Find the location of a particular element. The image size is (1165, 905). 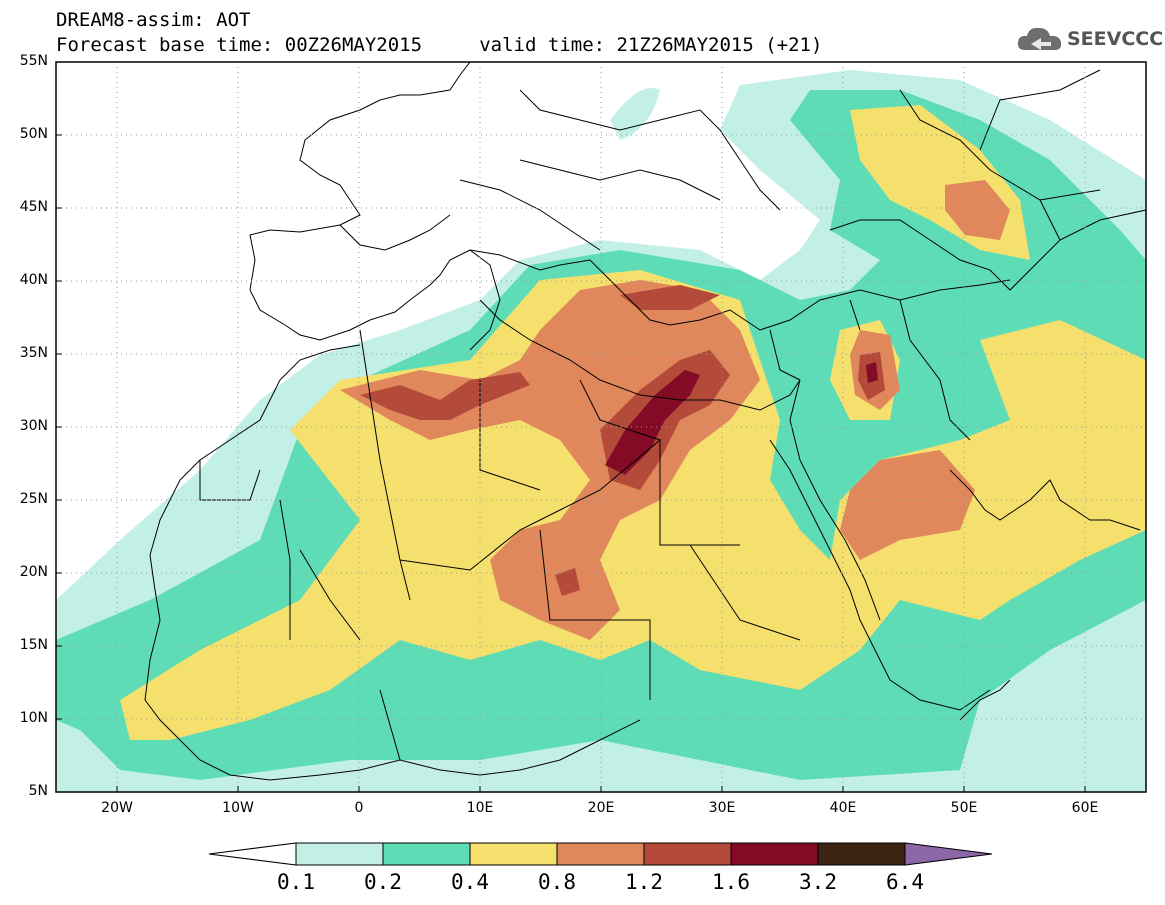

map-title: DREAM8-assim: AOT is located at coordinates (153, 20).